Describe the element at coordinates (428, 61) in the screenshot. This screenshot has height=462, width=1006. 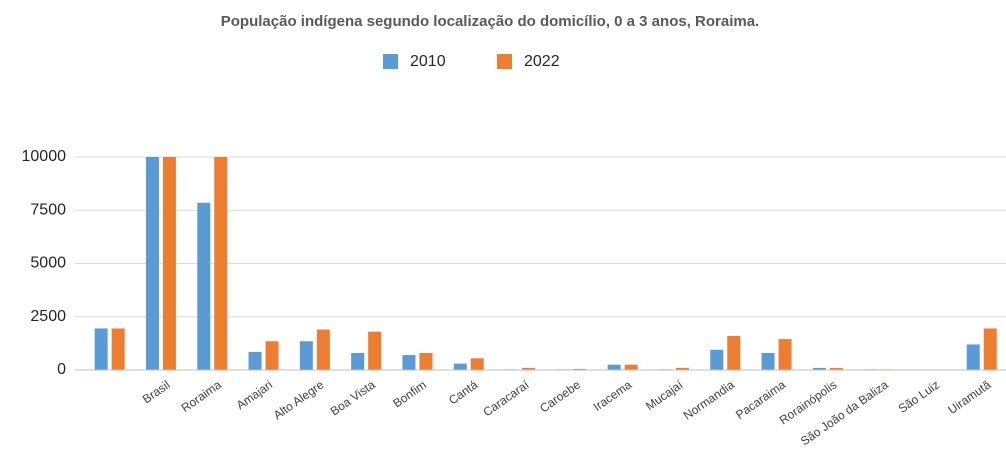
I see `legend-label: 2010` at that location.